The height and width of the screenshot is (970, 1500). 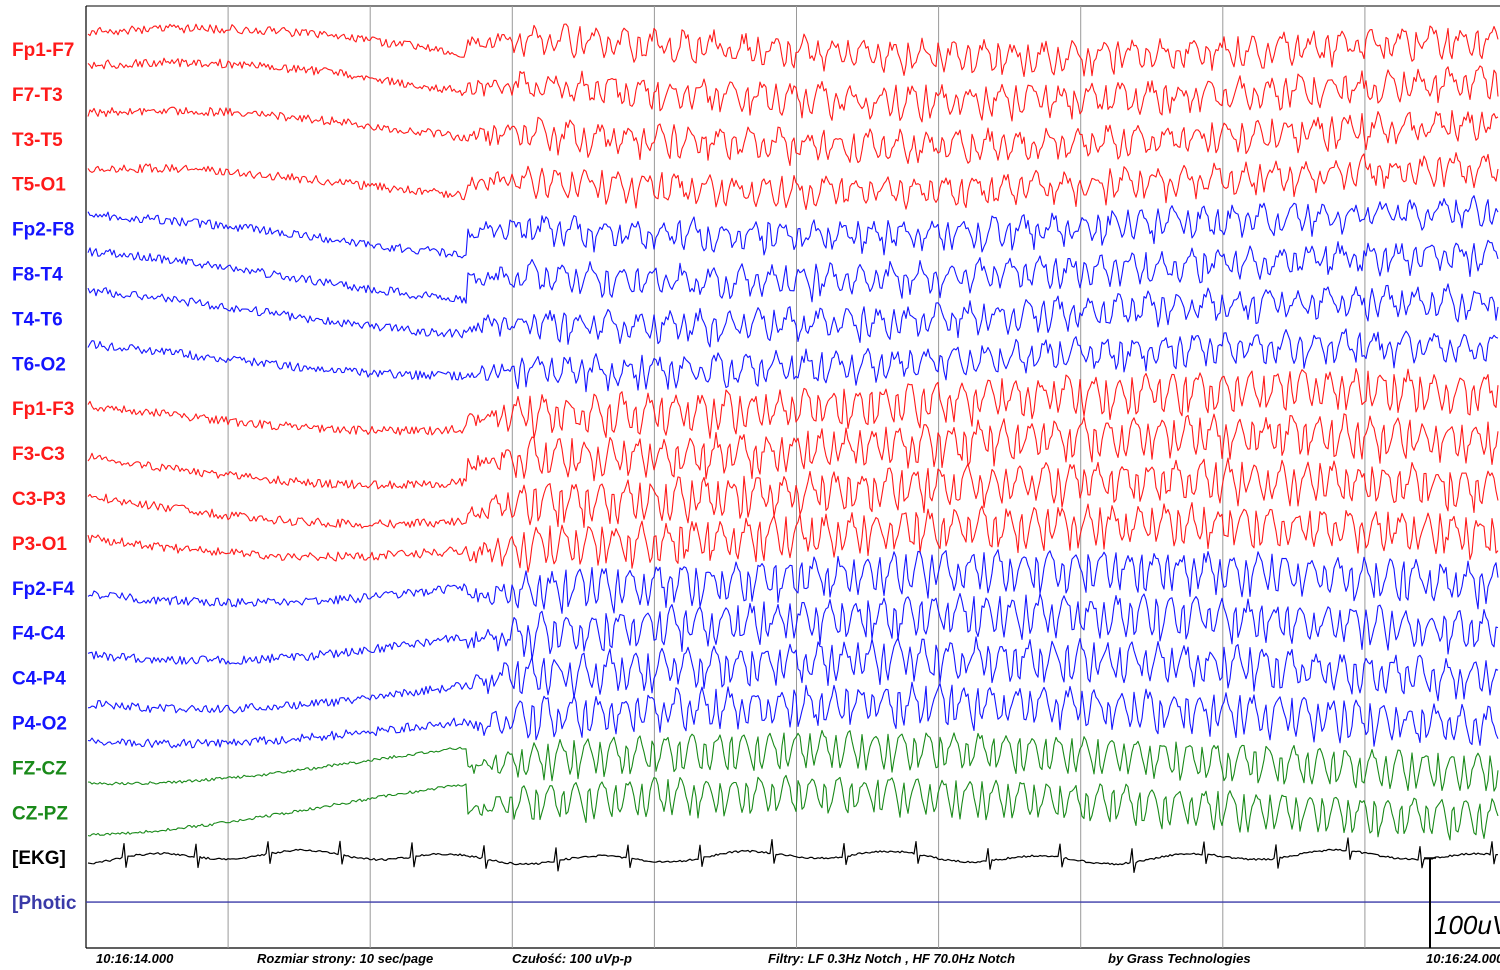 I want to click on channel-label: C3-P3, so click(x=39, y=499).